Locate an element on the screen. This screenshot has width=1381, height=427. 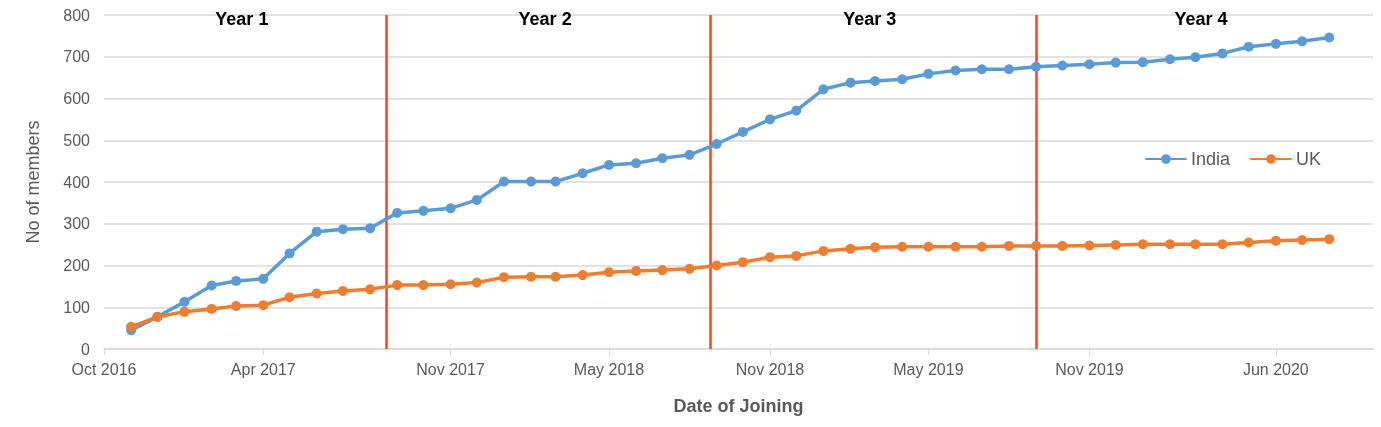
annotation: Year 2 is located at coordinates (545, 19).